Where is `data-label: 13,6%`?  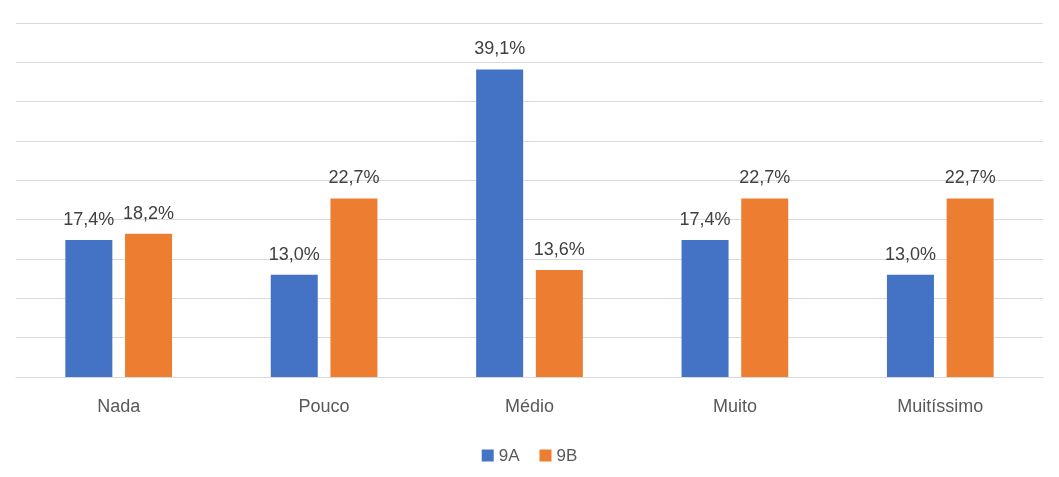
data-label: 13,6% is located at coordinates (559, 249).